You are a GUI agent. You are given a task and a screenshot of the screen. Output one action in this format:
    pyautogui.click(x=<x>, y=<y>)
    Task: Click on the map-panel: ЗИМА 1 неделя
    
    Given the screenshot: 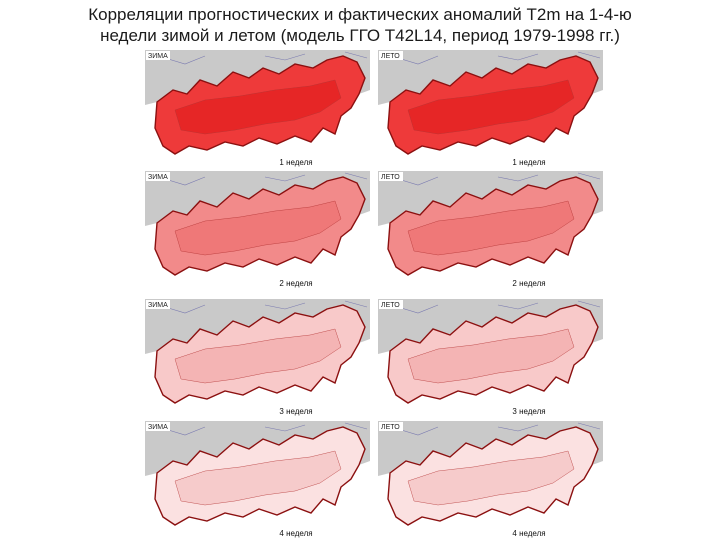 What is the action you would take?
    pyautogui.click(x=257, y=109)
    